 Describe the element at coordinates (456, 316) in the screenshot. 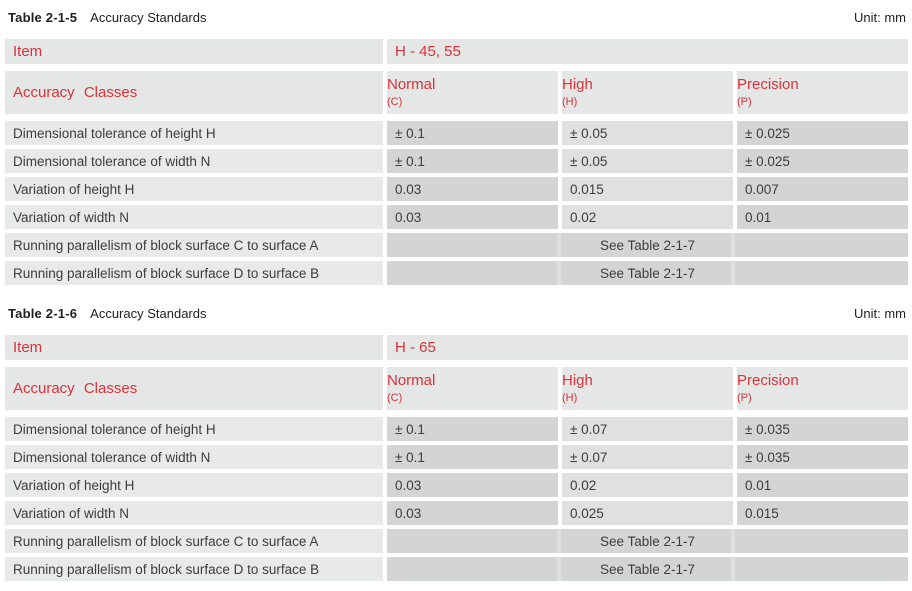

I see `table-title-line: Table 2-1-6 Accuracy Standards Unit: mm` at that location.